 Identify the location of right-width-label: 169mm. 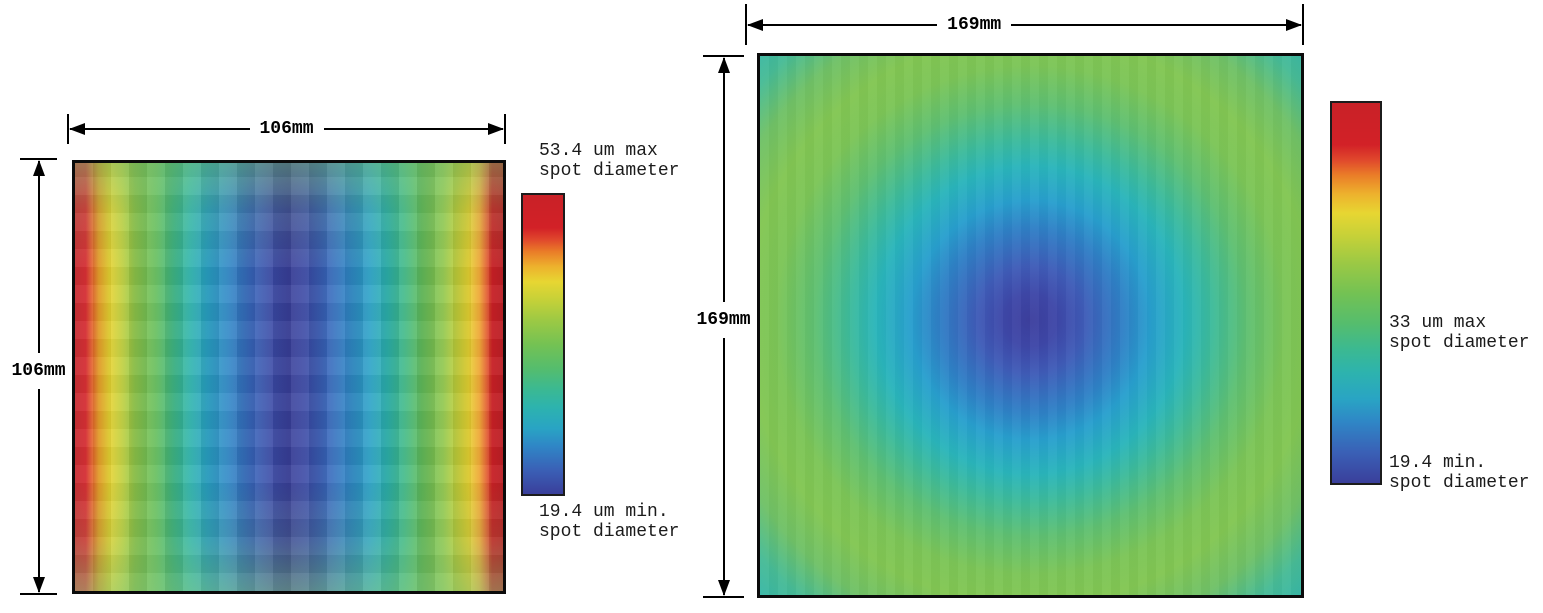
(974, 24).